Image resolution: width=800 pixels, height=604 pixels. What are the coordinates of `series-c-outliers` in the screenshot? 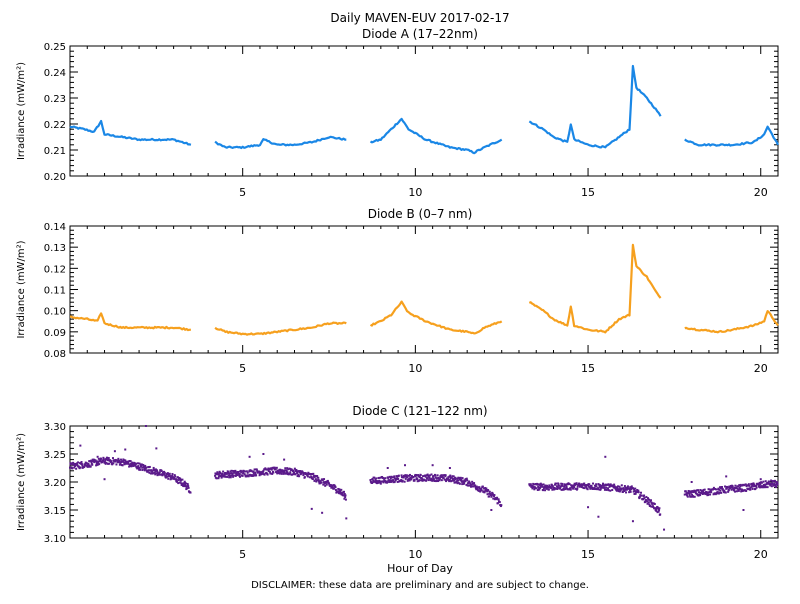 It's located at (420, 478).